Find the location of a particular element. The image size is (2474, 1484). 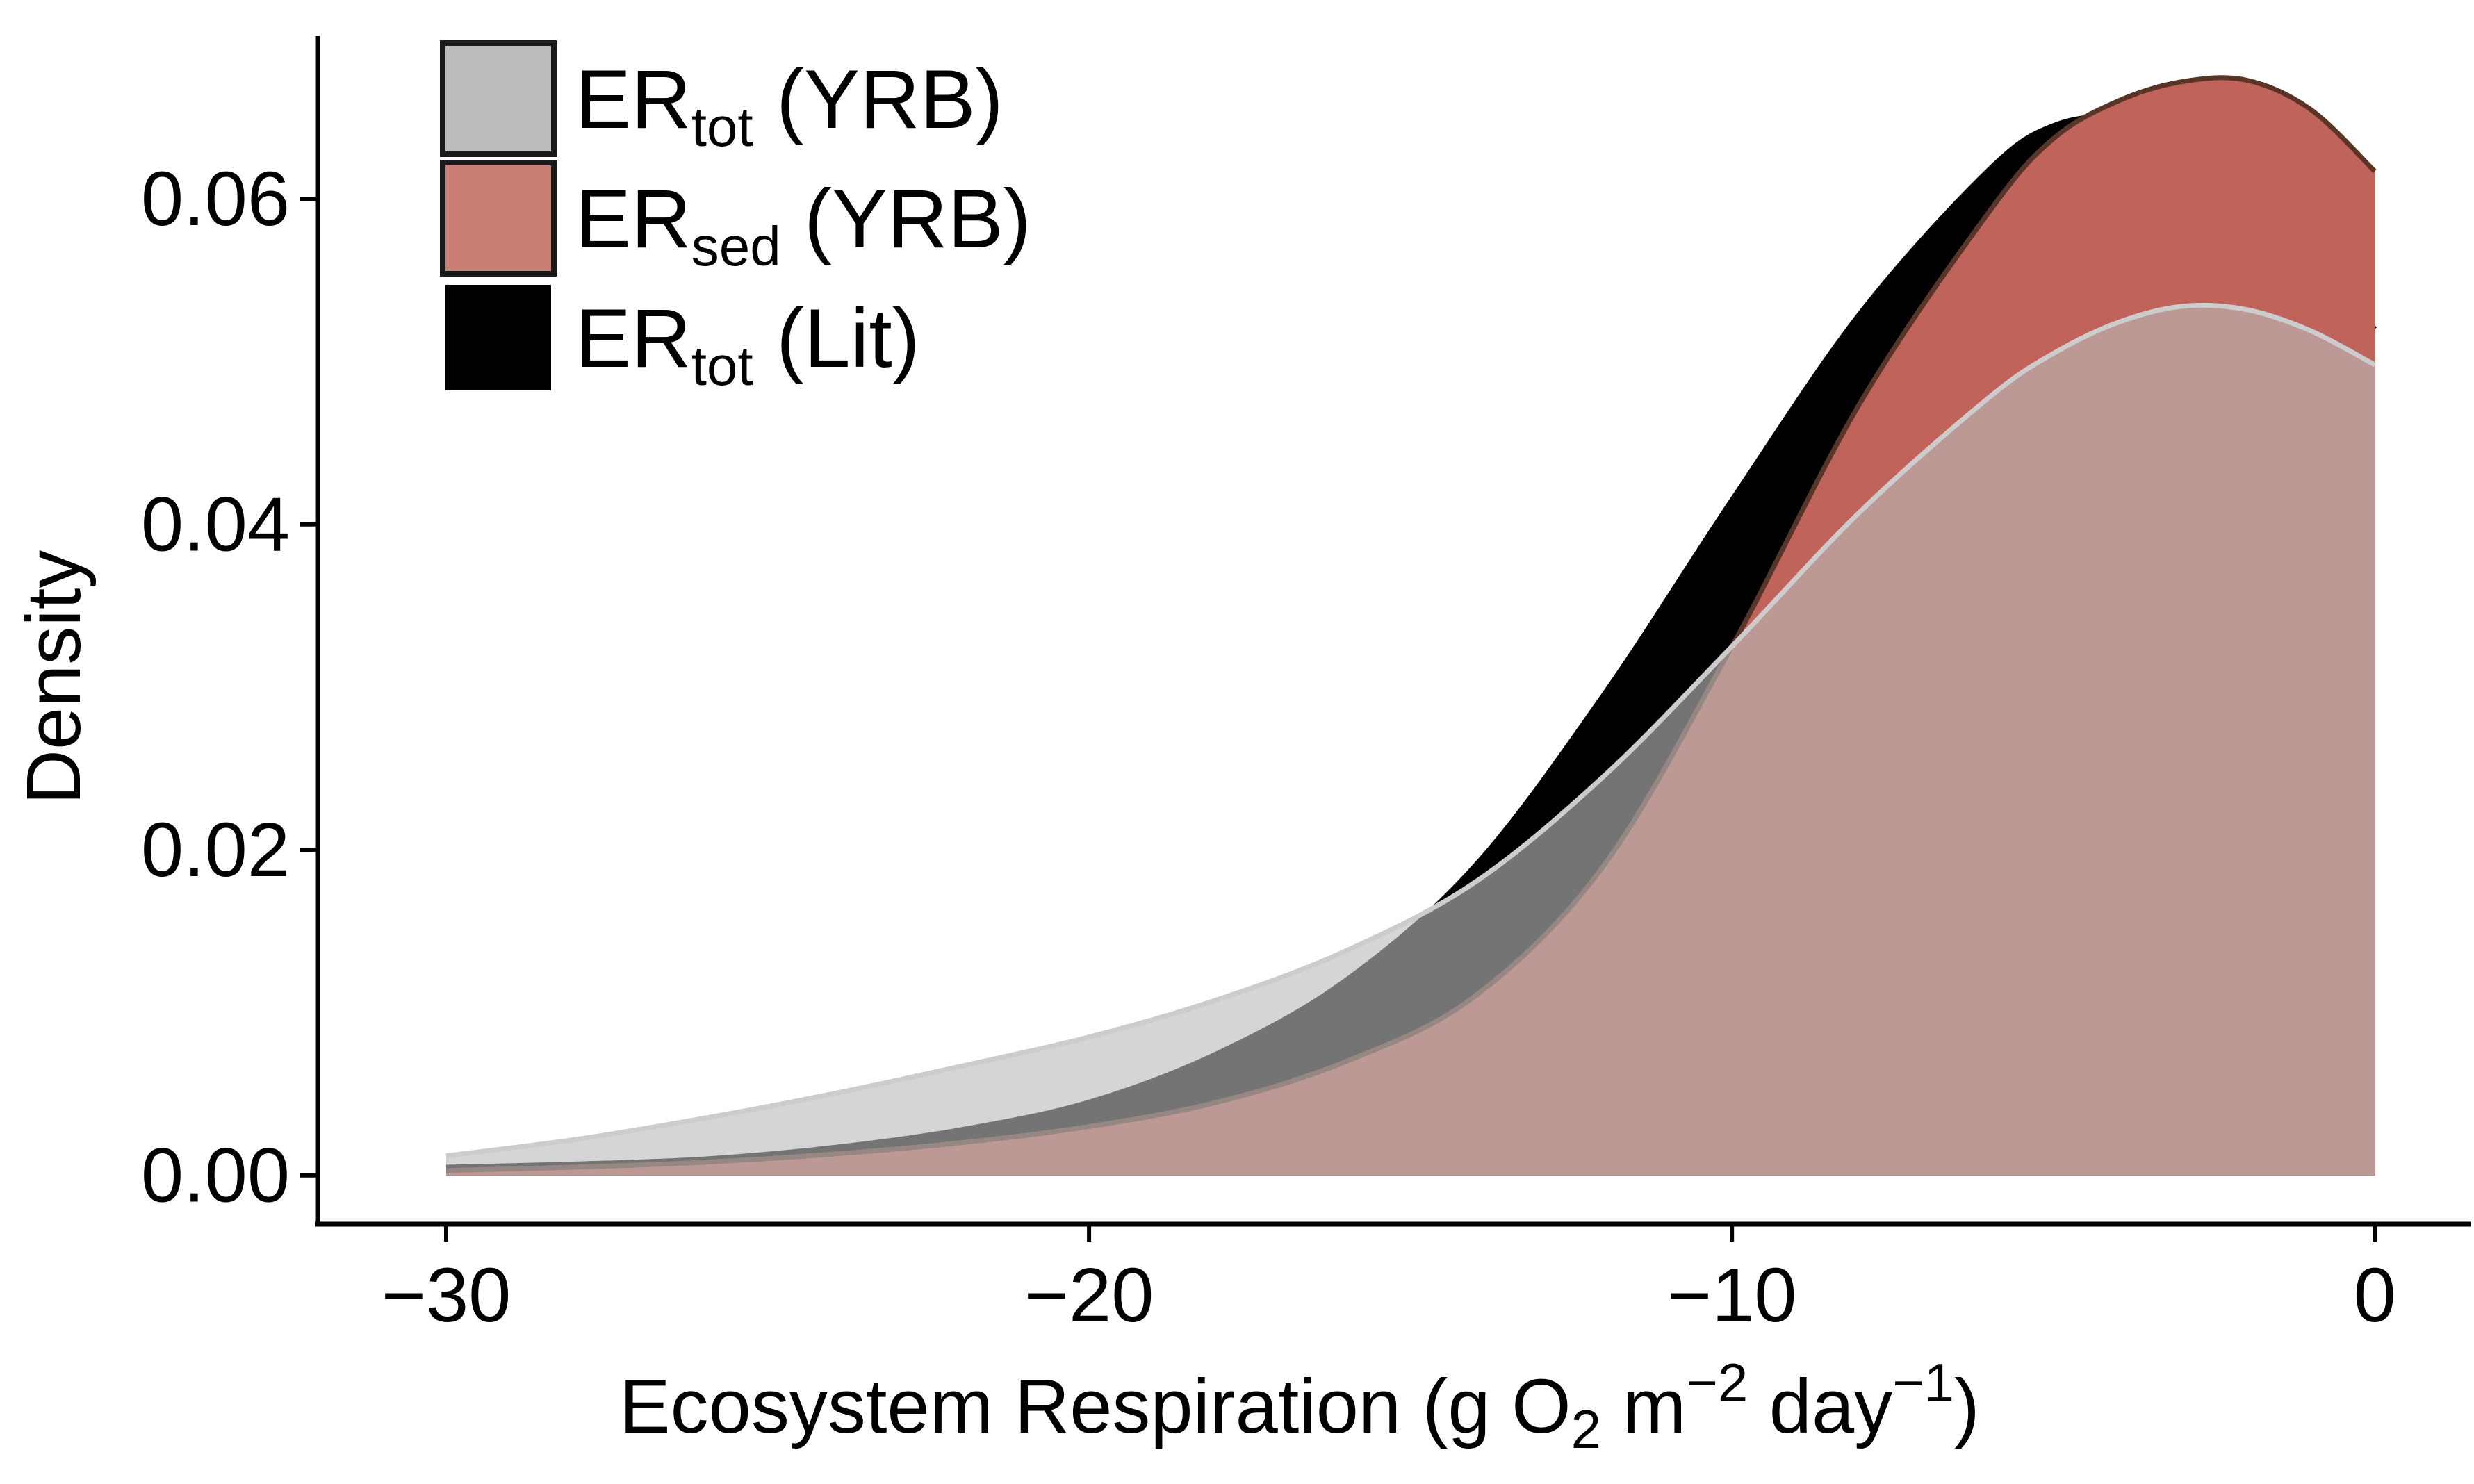

x-ticks: −30 −20 −10 0 is located at coordinates (1389, 1281).